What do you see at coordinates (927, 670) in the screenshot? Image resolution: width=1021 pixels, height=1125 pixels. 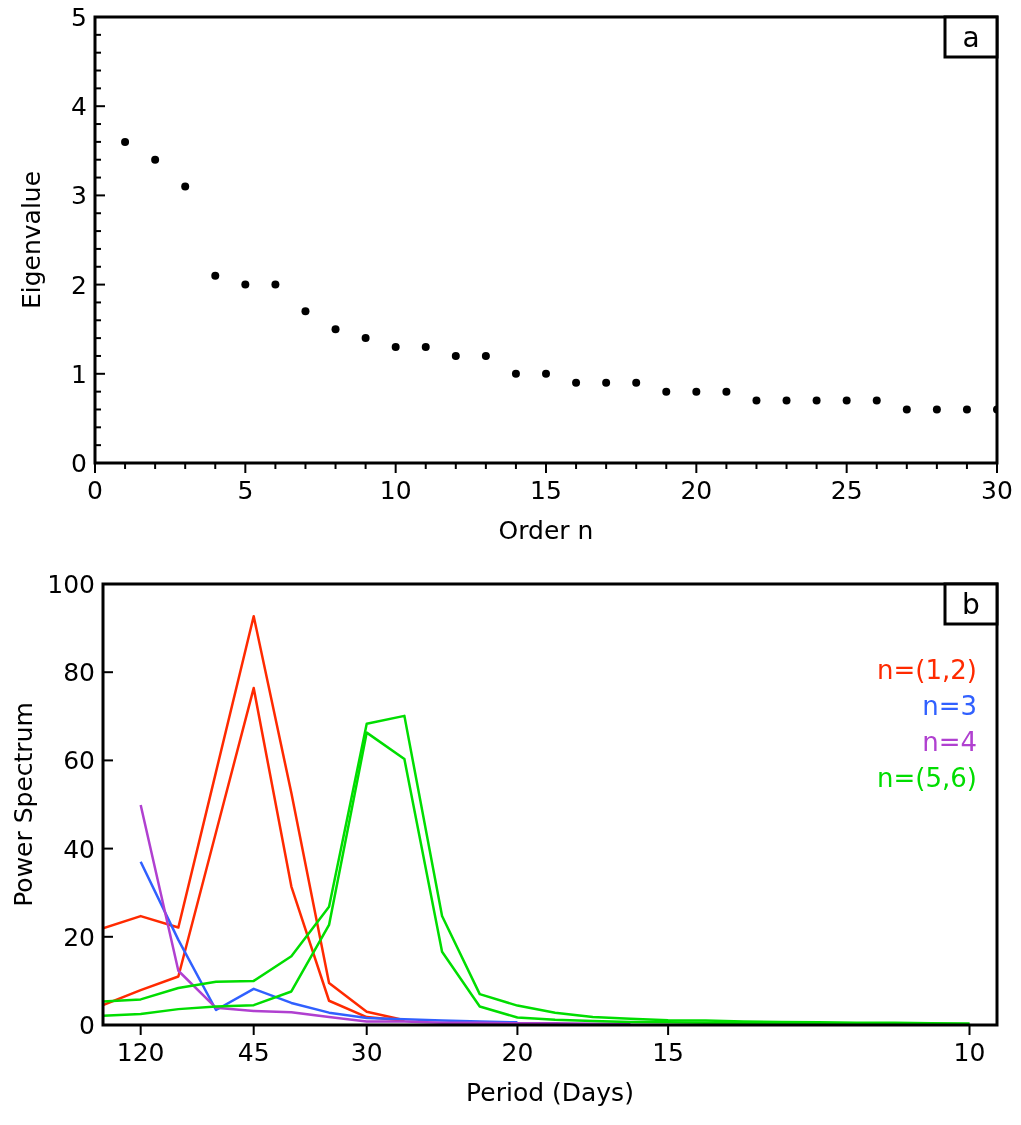 I see `text: n=(1,2)` at bounding box center [927, 670].